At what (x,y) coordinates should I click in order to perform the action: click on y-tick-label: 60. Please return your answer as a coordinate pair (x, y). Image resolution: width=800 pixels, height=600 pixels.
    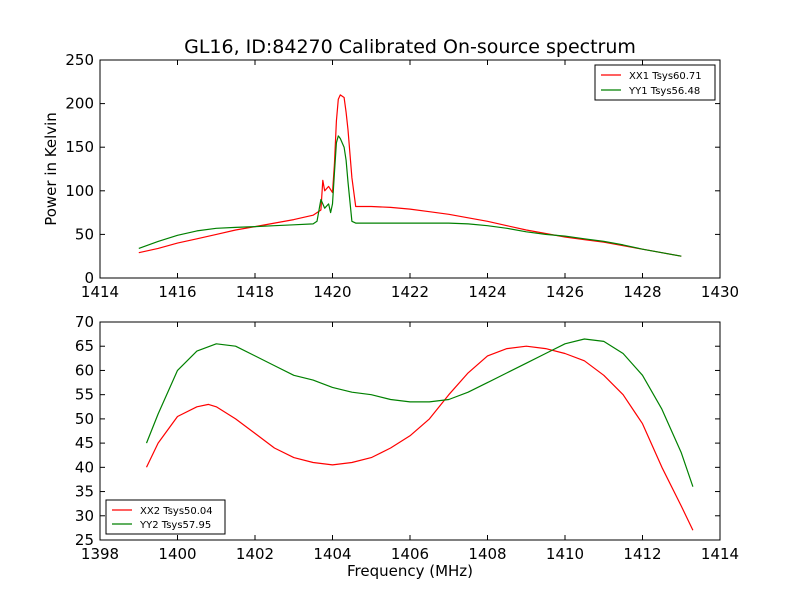
    Looking at the image, I should click on (84, 370).